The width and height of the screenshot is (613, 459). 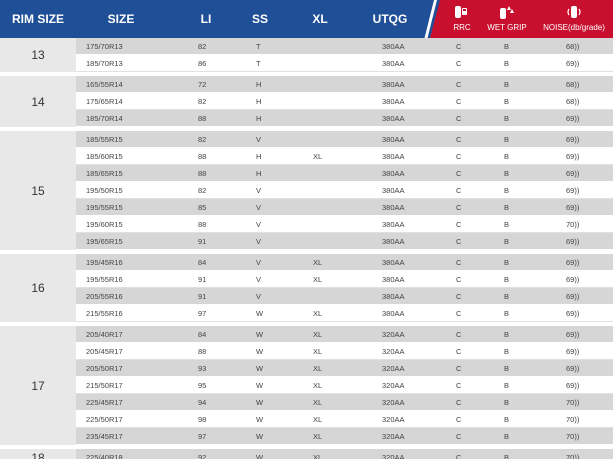 What do you see at coordinates (344, 436) in the screenshot?
I see `table-row: 235/45R17 97 W XL 320AA C B 70))` at bounding box center [344, 436].